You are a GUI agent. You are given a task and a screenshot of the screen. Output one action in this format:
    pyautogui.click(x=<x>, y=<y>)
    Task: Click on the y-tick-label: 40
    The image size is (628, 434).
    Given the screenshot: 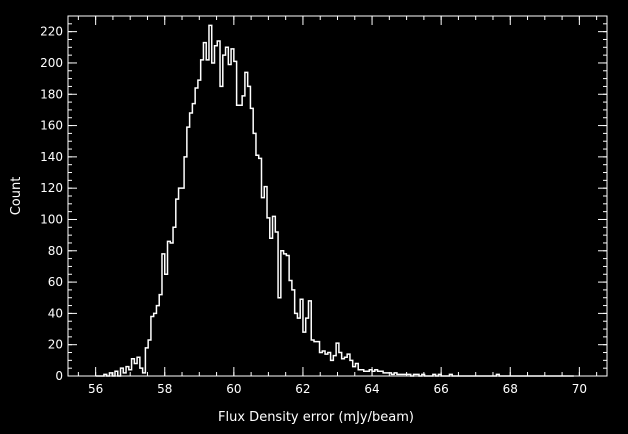 What is the action you would take?
    pyautogui.click(x=55, y=313)
    